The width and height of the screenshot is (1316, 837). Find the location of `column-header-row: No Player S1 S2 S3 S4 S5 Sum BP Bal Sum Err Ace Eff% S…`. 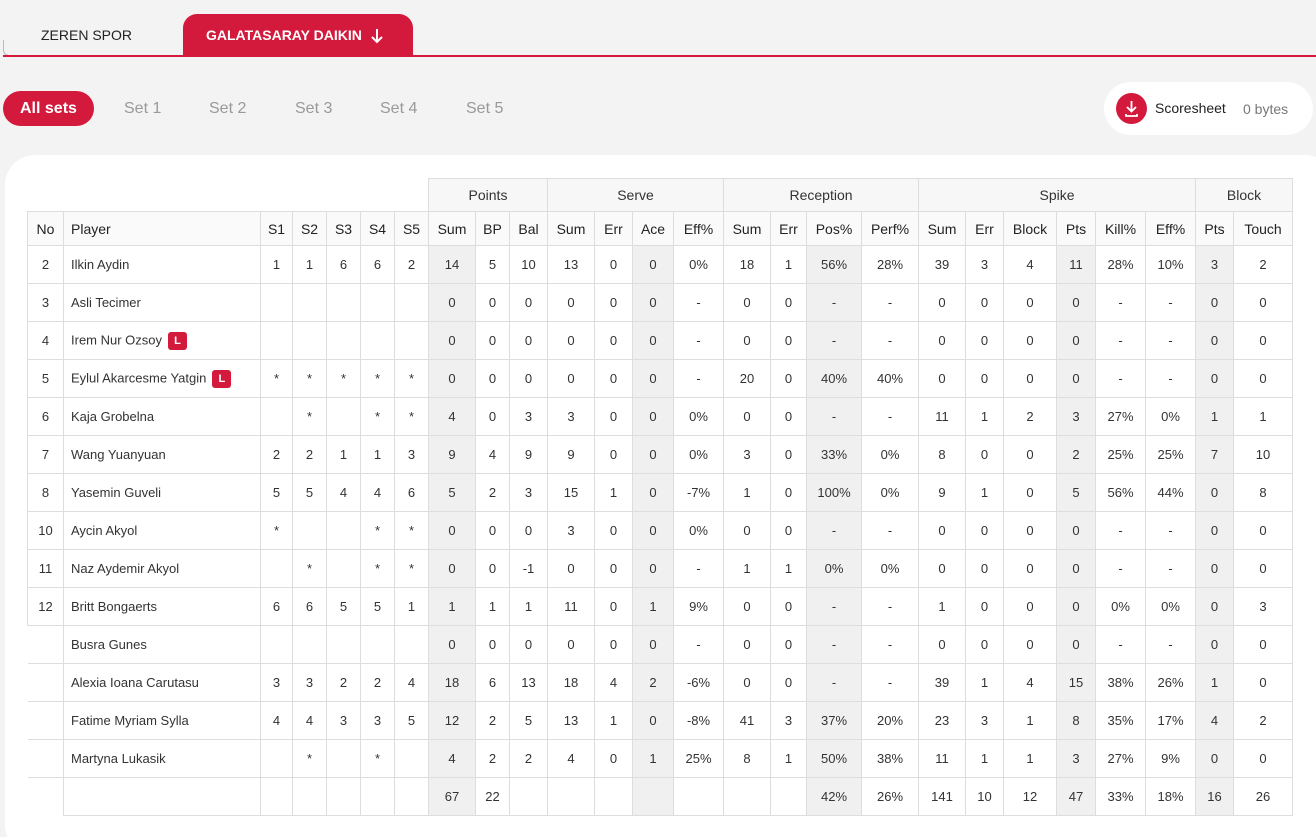

column-header-row: No Player S1 S2 S3 S4 S5 Sum BP Bal Sum Err Ace Eff% S… is located at coordinates (660, 228).